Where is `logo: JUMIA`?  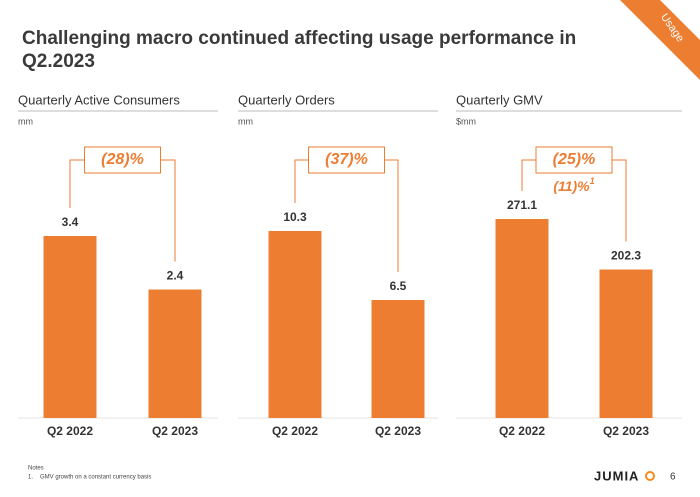 logo: JUMIA is located at coordinates (616, 475).